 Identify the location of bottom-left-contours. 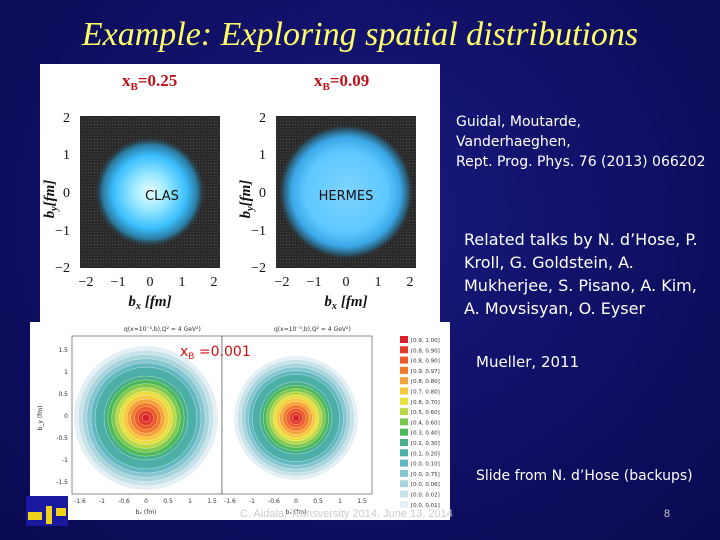
(146, 418).